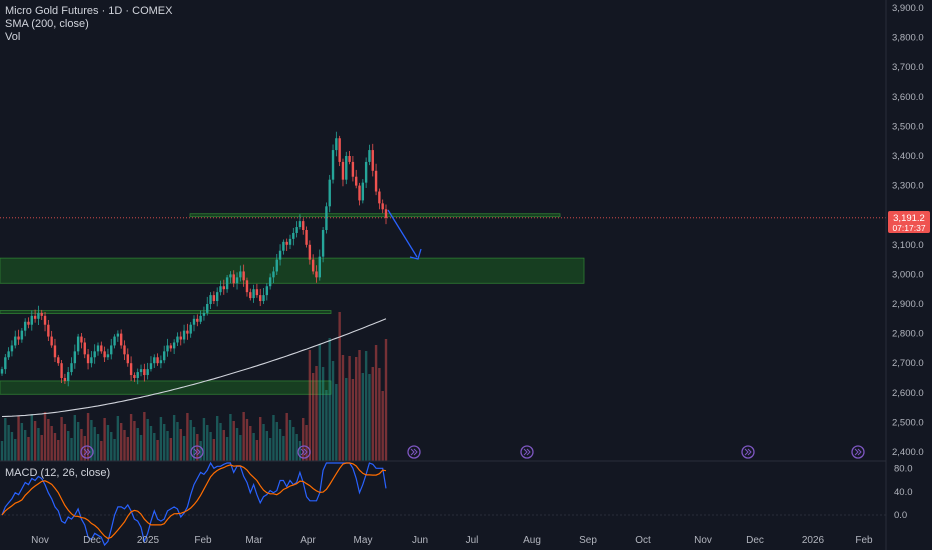  Describe the element at coordinates (472, 540) in the screenshot. I see `time-tick-label: Jul` at that location.